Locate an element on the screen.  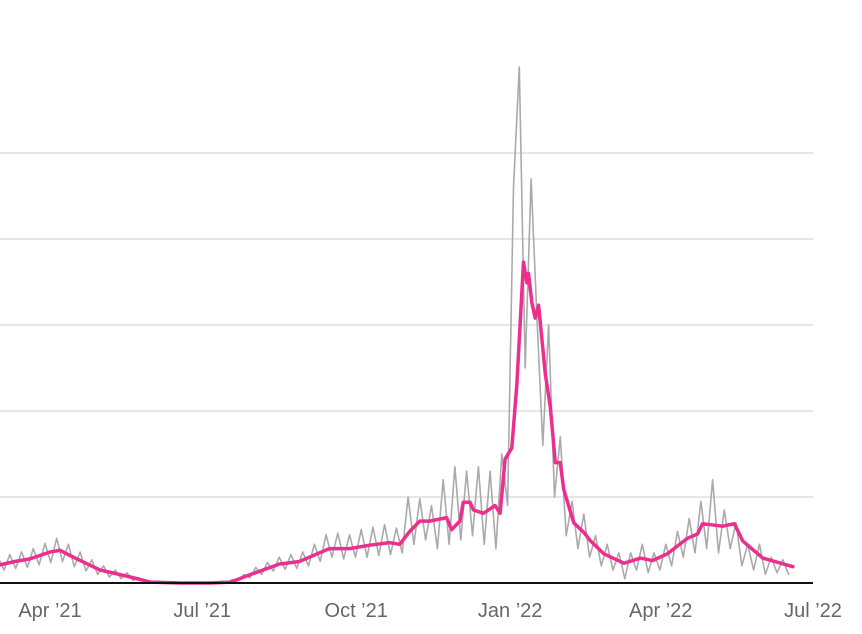
x-tick-label: Jul ’22 is located at coordinates (813, 611).